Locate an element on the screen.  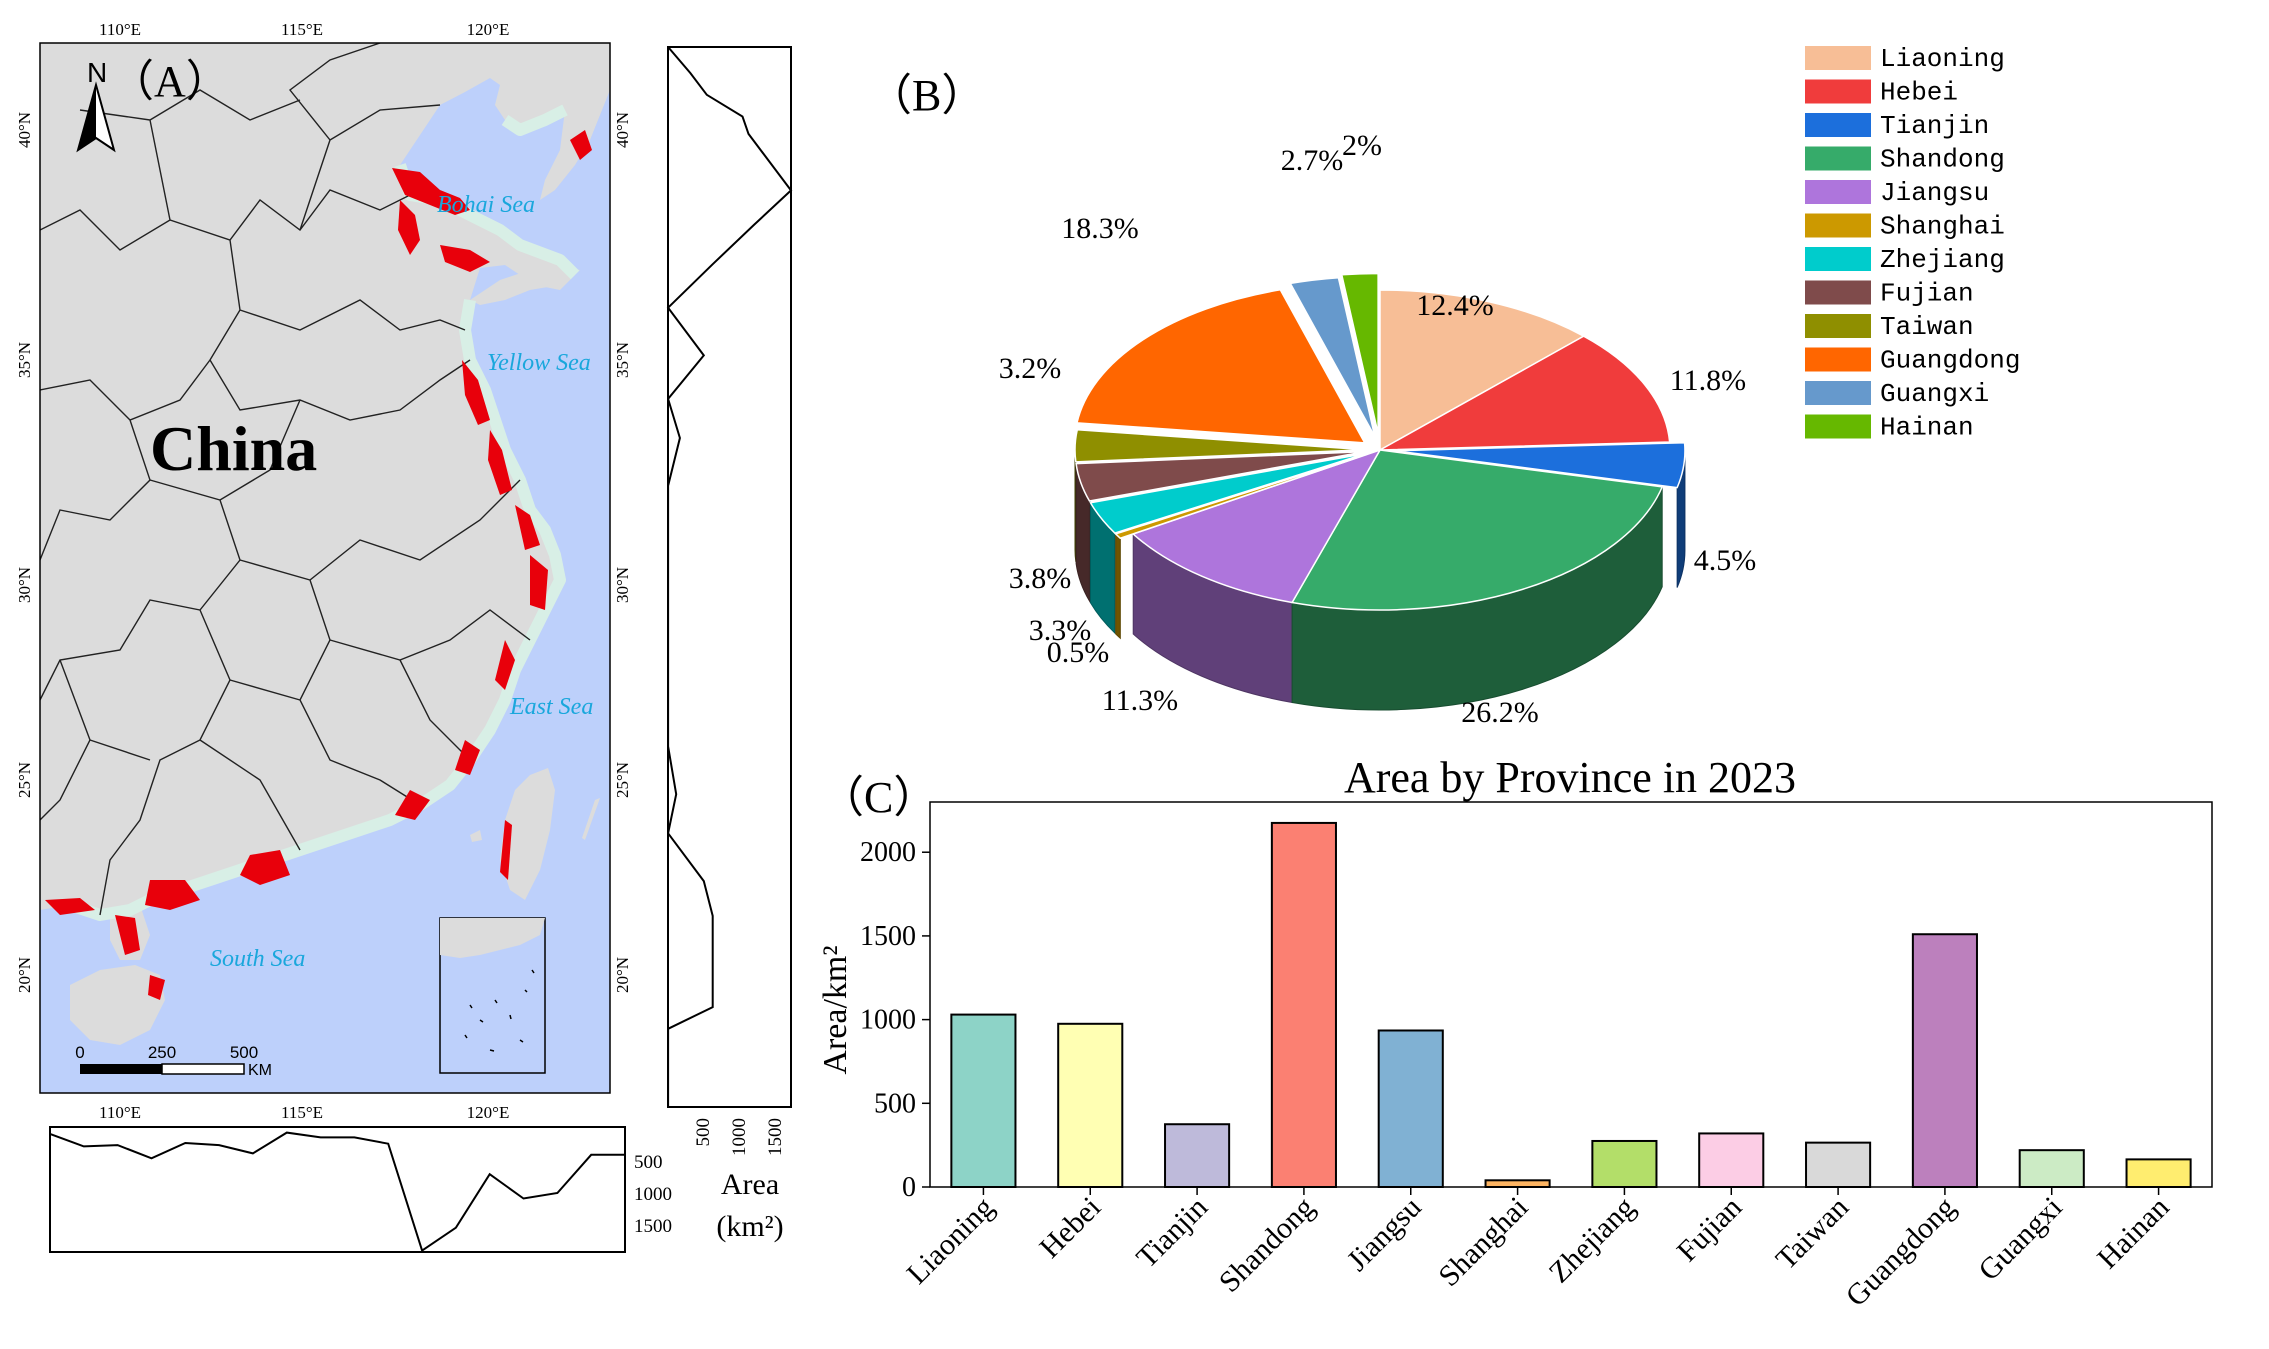
scale-bar-white is located at coordinates (203, 1069).